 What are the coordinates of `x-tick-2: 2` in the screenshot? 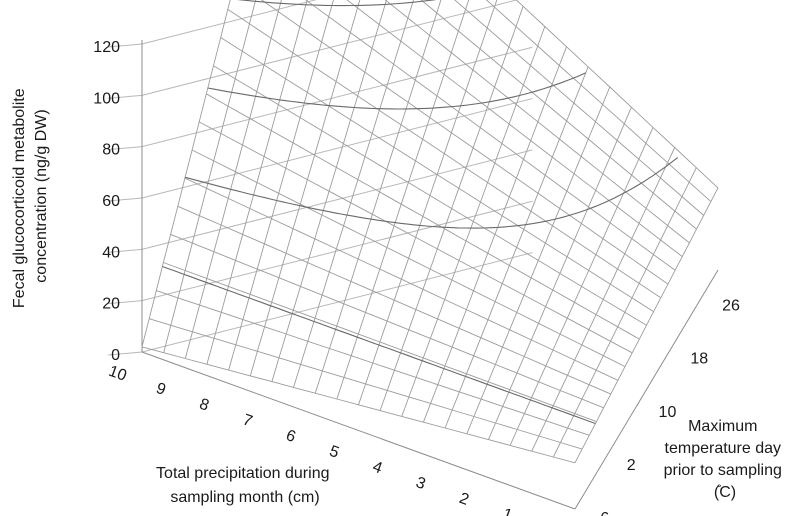 It's located at (464, 499).